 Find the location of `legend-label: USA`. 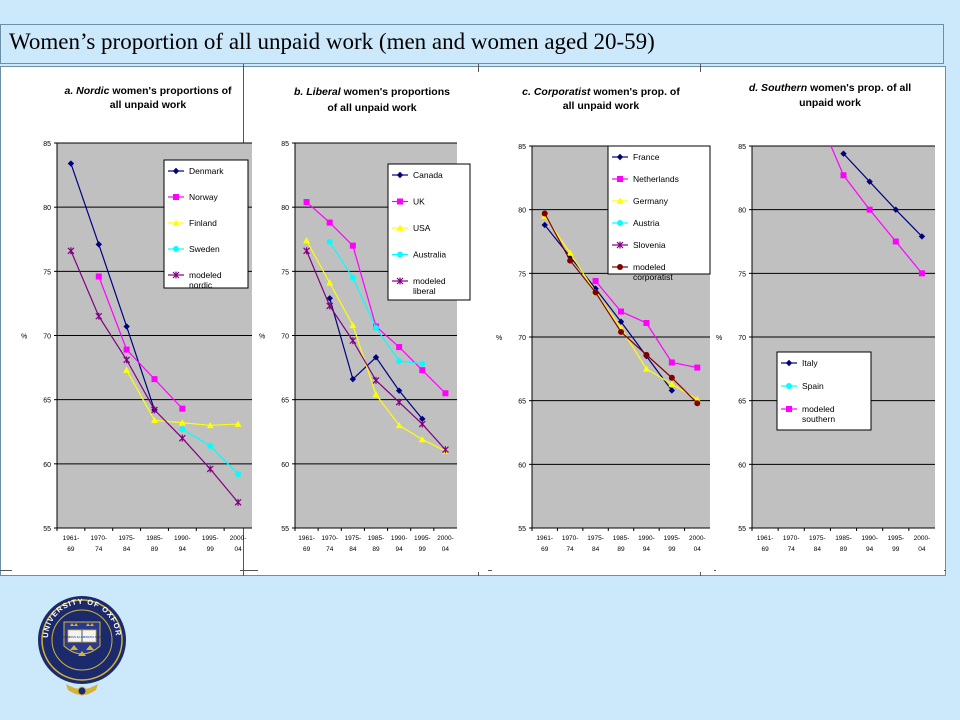

legend-label: USA is located at coordinates (422, 228).